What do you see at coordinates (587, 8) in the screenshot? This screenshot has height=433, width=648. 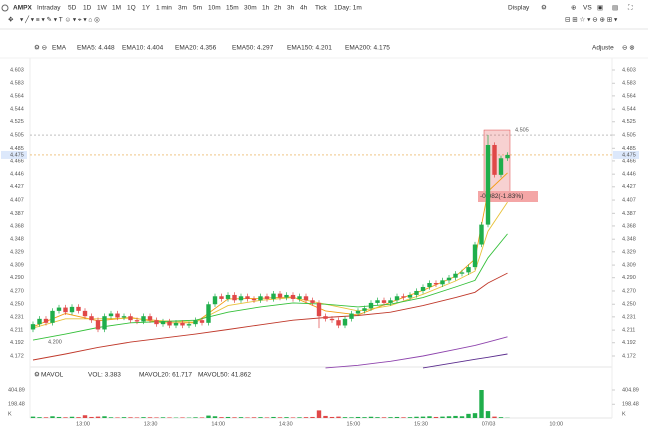 I see `vs-button: VS` at bounding box center [587, 8].